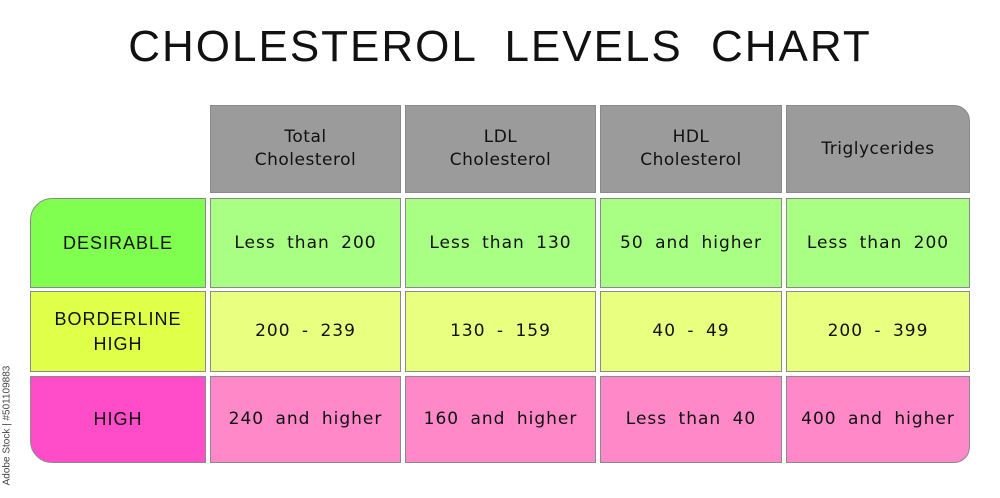  I want to click on column-header-text: Total Cholesterol, so click(305, 148).